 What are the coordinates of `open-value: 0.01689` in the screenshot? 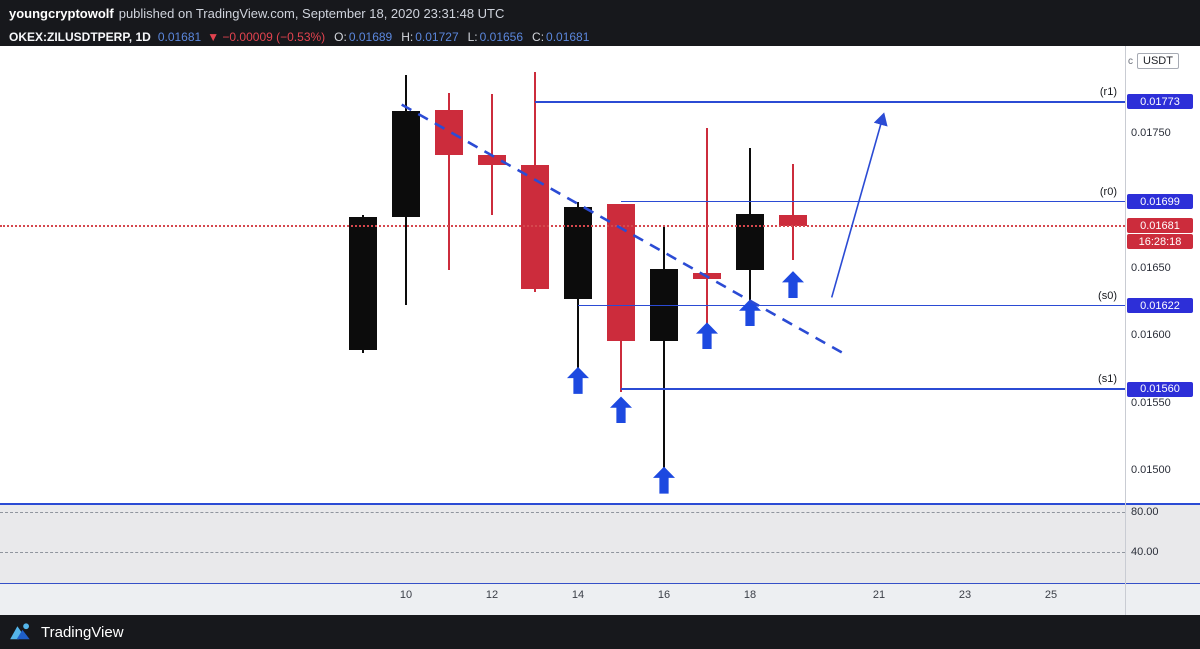 It's located at (370, 36).